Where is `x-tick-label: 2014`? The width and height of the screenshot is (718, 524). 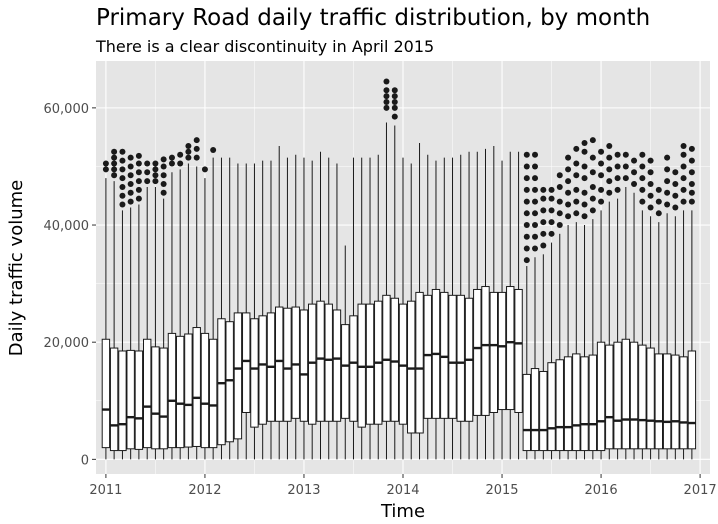 x-tick-label: 2014 is located at coordinates (402, 490).